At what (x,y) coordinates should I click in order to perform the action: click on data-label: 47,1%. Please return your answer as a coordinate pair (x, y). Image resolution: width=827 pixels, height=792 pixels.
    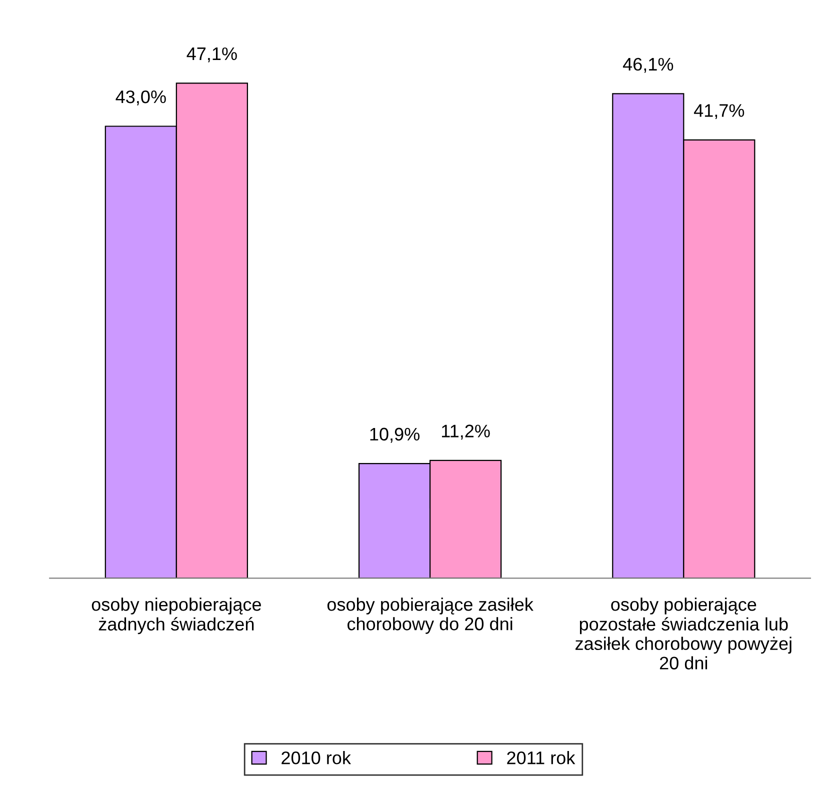
    Looking at the image, I should click on (211, 54).